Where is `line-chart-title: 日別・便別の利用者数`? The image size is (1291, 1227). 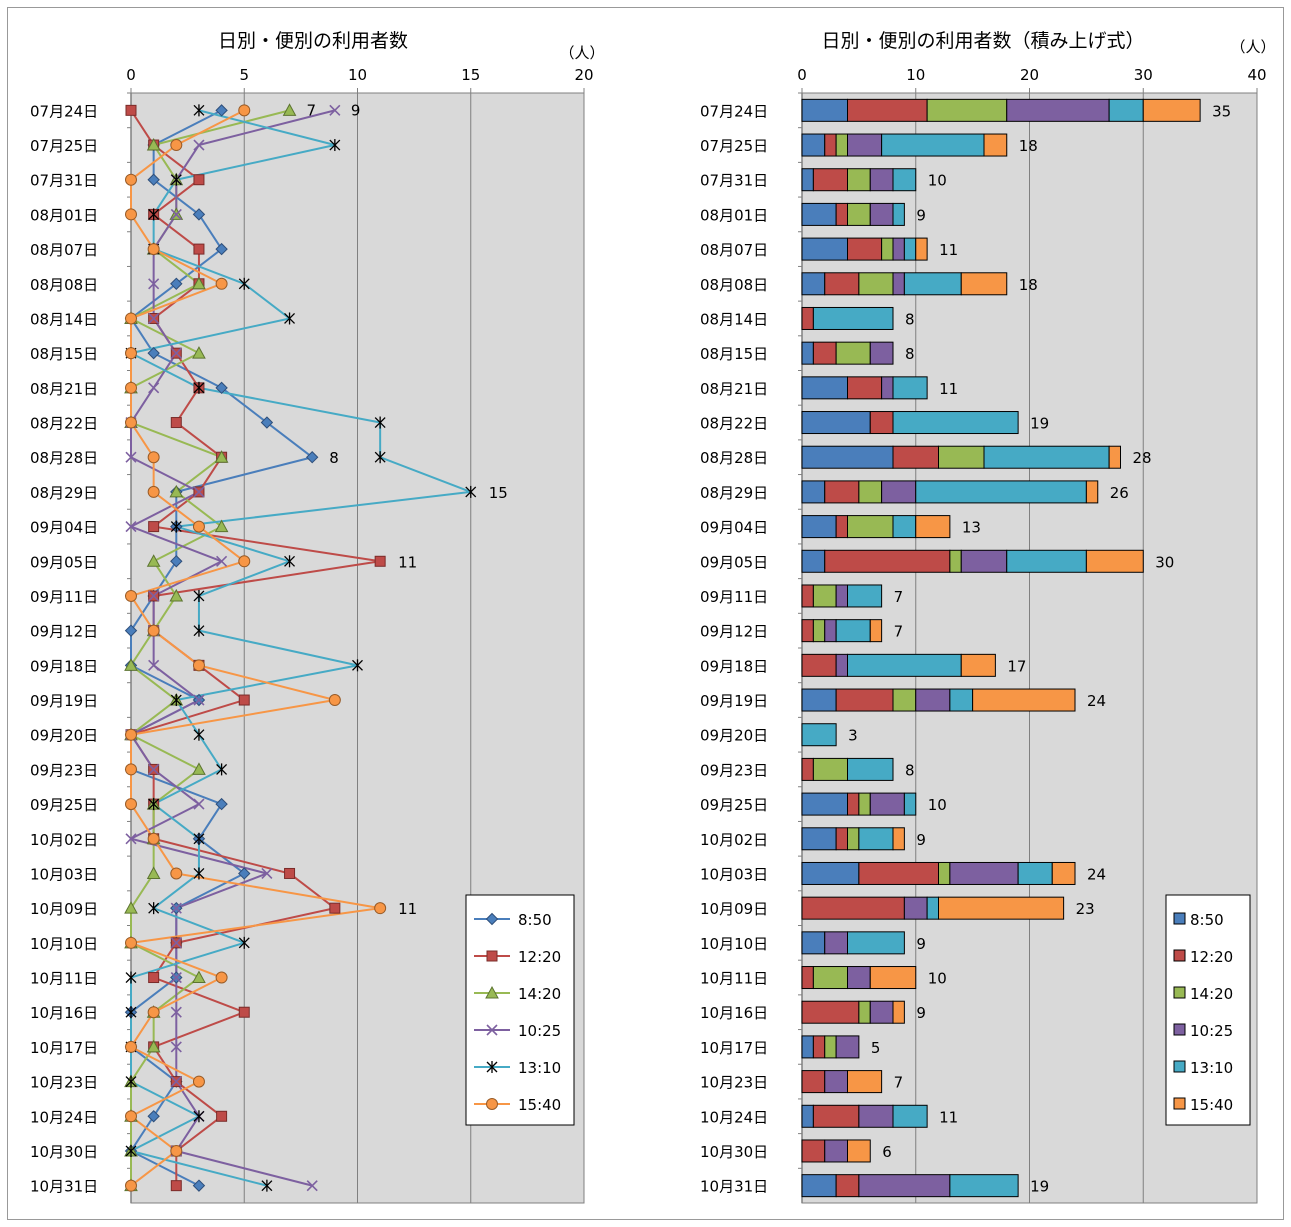 line-chart-title: 日別・便別の利用者数 is located at coordinates (313, 41).